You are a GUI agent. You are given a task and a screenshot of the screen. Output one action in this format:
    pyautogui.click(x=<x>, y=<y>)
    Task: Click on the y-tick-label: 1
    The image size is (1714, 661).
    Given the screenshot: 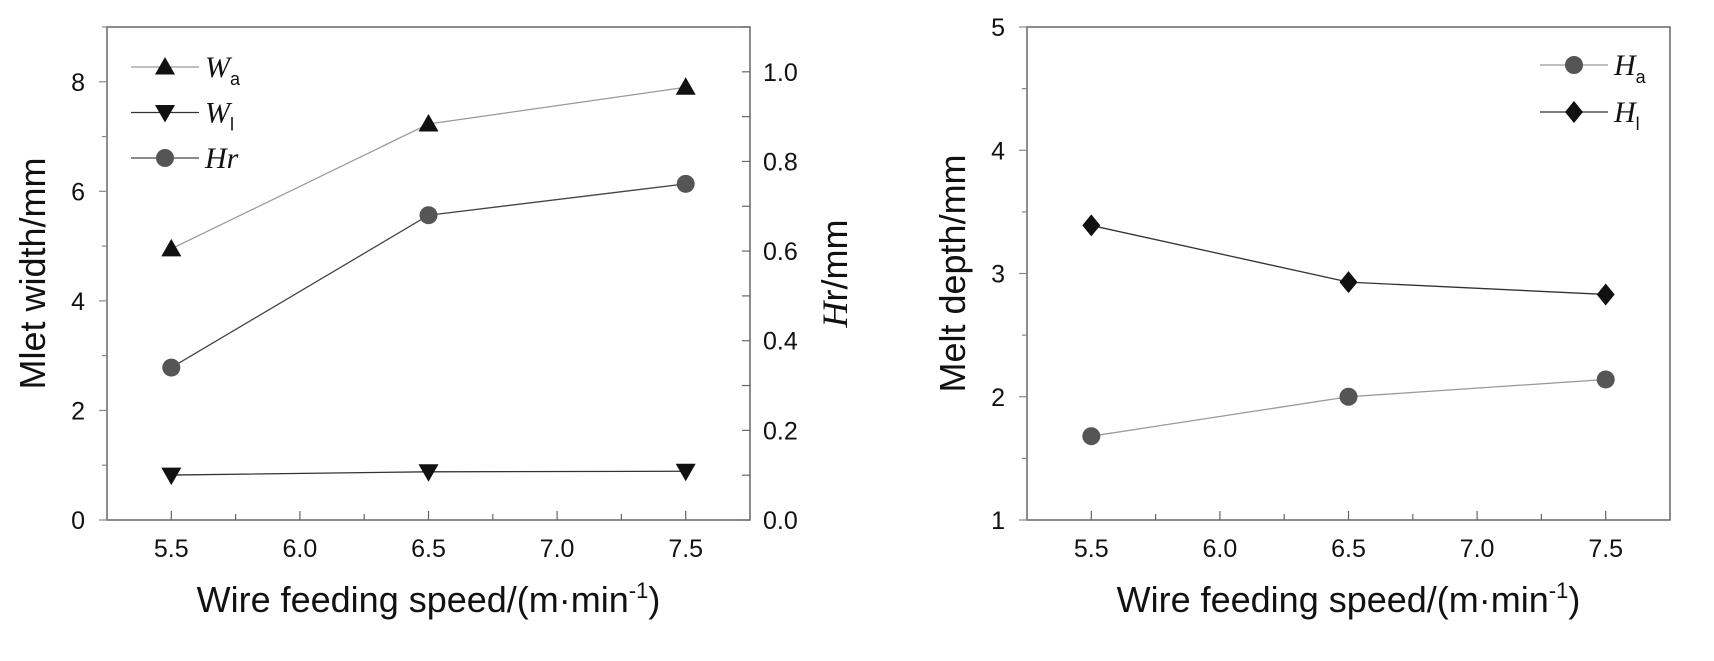 What is the action you would take?
    pyautogui.click(x=998, y=521)
    